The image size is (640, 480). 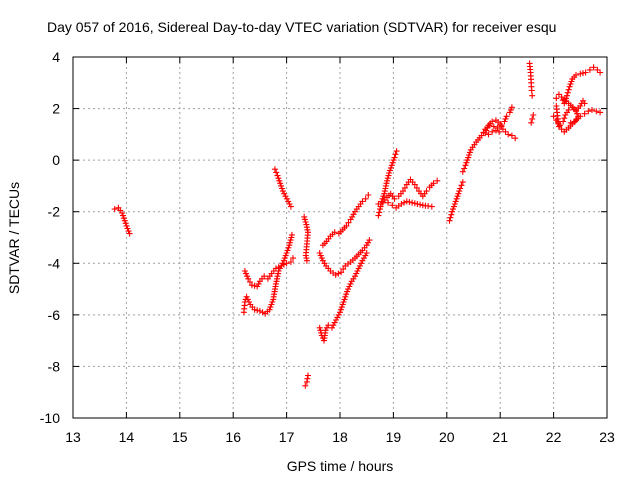 I want to click on x-tick-label: 20, so click(x=447, y=437).